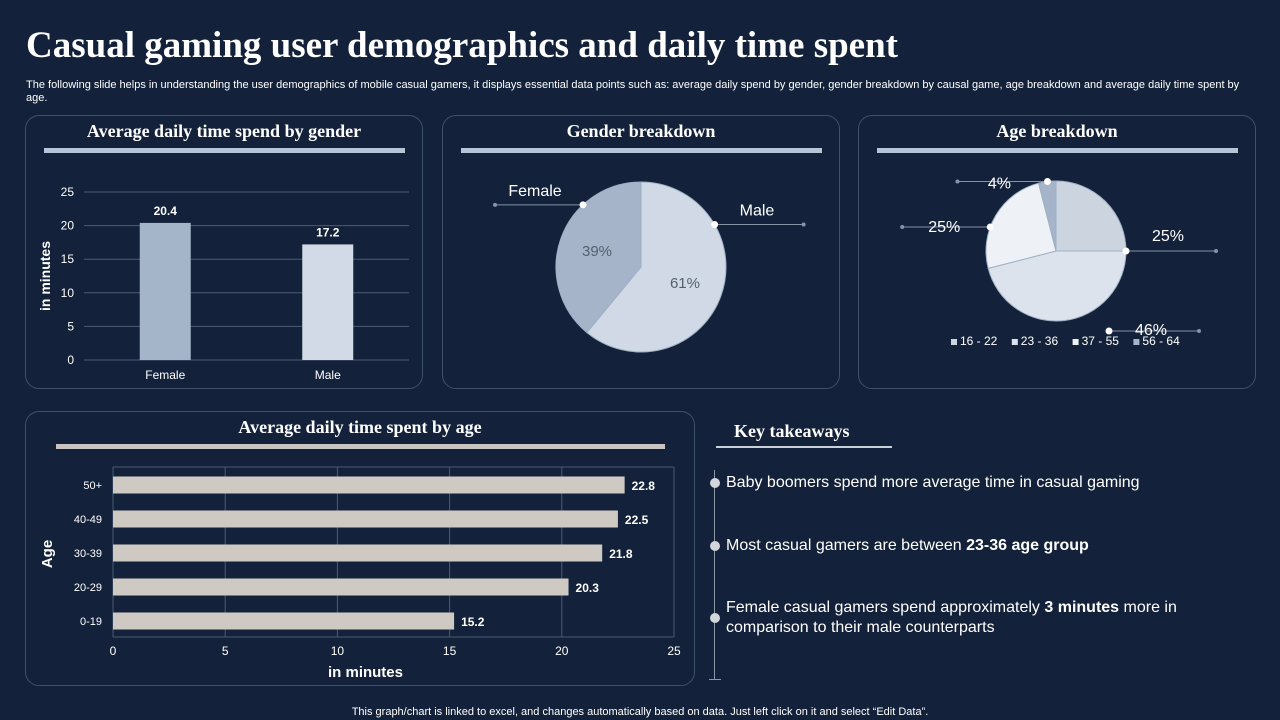  I want to click on x-tick-label-0: Female, so click(165, 375).